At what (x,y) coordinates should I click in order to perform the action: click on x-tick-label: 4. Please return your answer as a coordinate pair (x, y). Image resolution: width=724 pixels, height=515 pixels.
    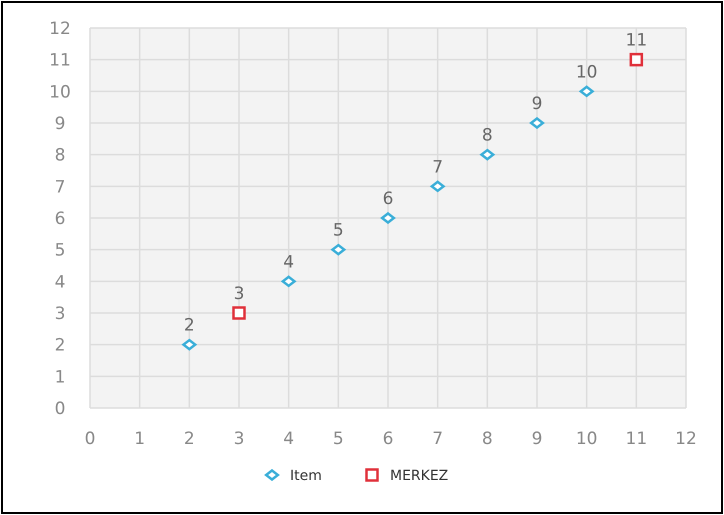
    Looking at the image, I should click on (288, 439).